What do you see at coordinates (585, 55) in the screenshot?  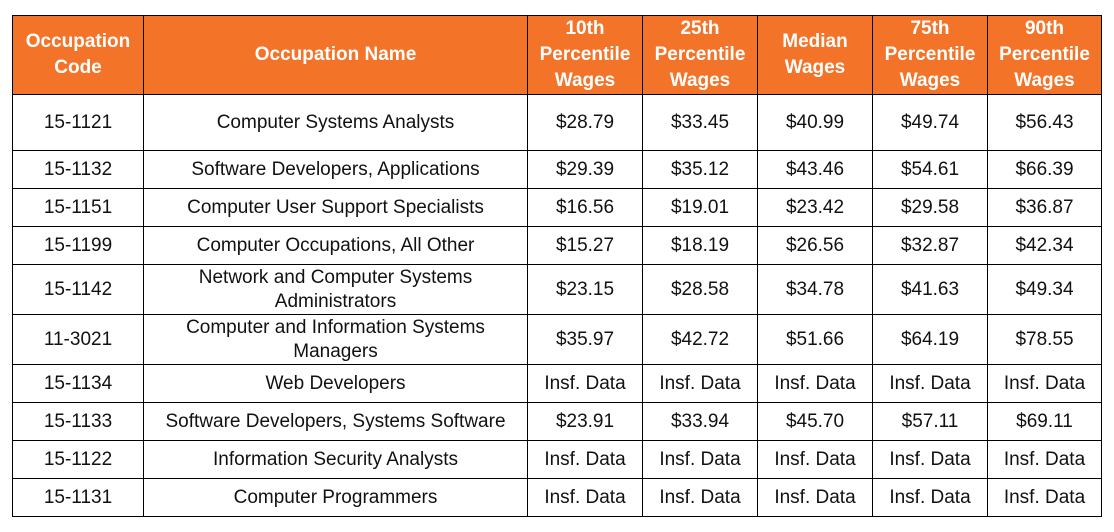 I see `header-10th-percentile: 10th Percentile Wages` at bounding box center [585, 55].